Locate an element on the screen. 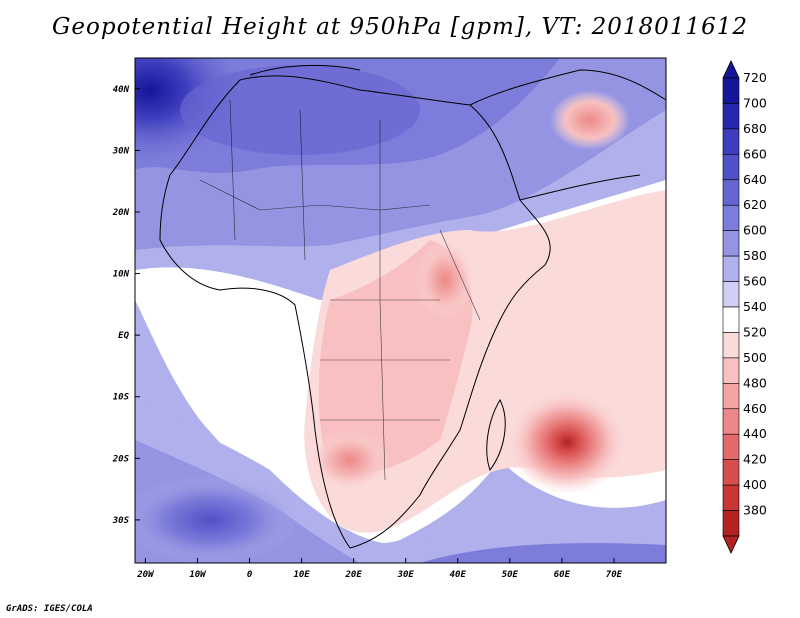 Image resolution: width=800 pixels, height=618 pixels. lon-tick-label: 10E is located at coordinates (301, 575).